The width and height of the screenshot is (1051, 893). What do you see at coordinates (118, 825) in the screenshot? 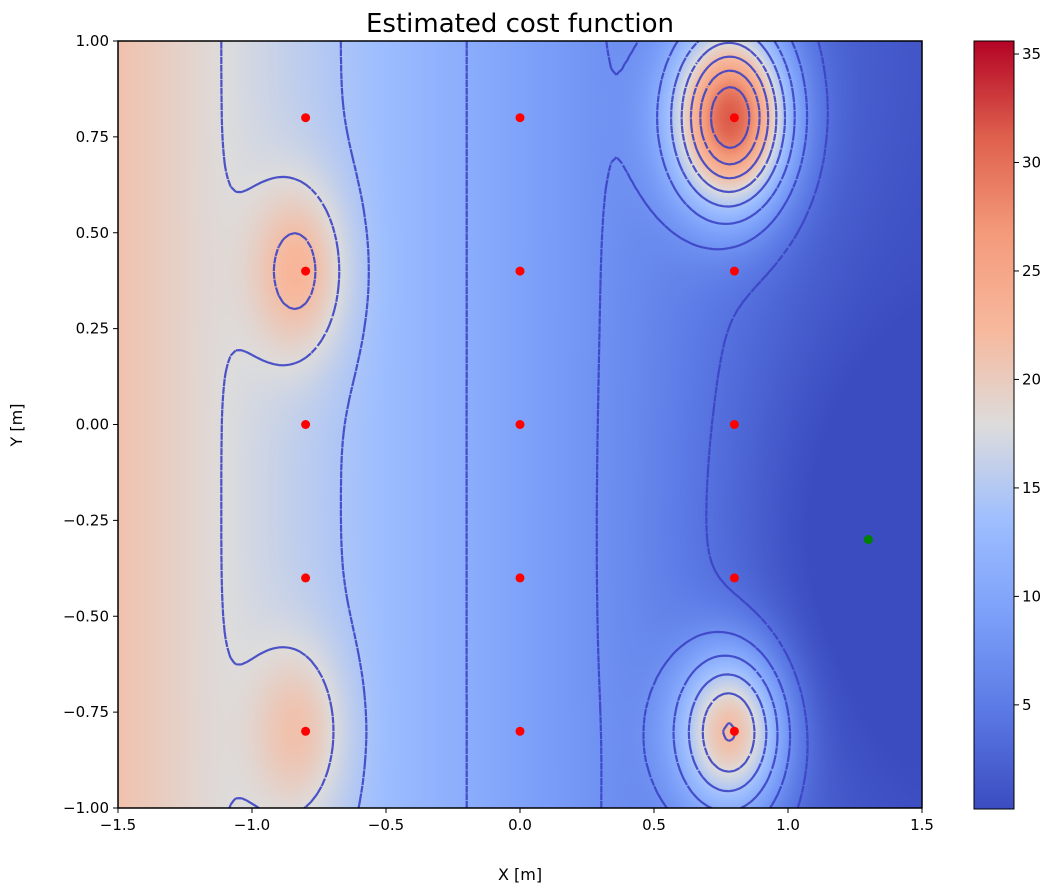
I see `x-tick-label: −1.5` at bounding box center [118, 825].